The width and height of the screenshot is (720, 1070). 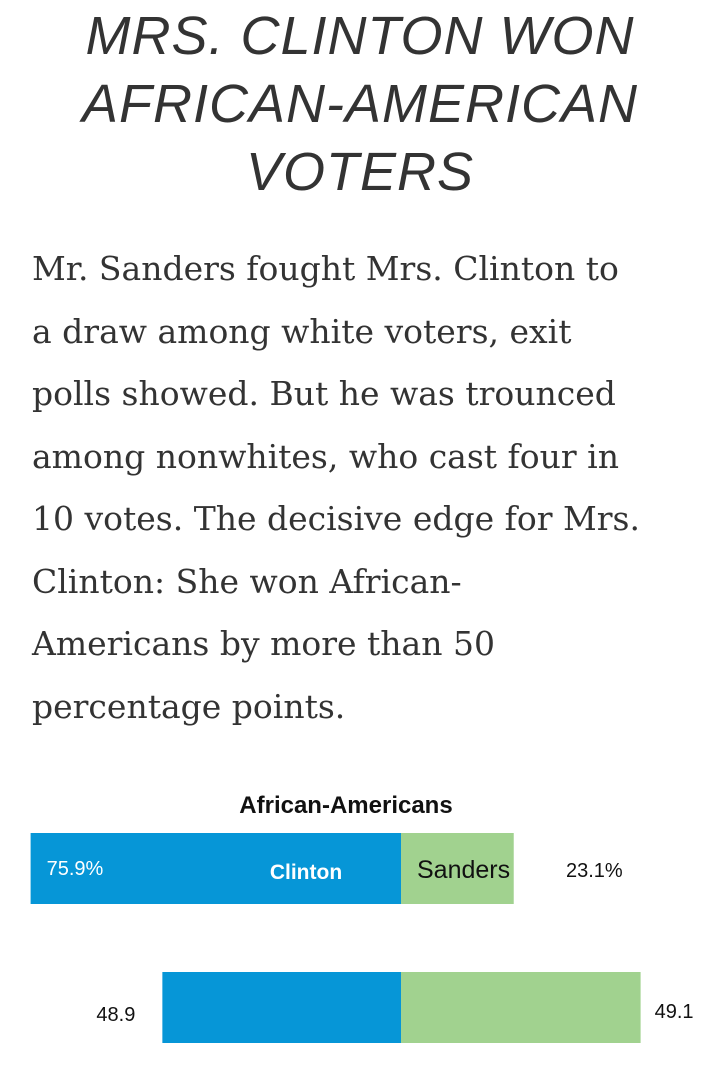 I want to click on clinton-value-label: 75.9%, so click(x=75, y=869).